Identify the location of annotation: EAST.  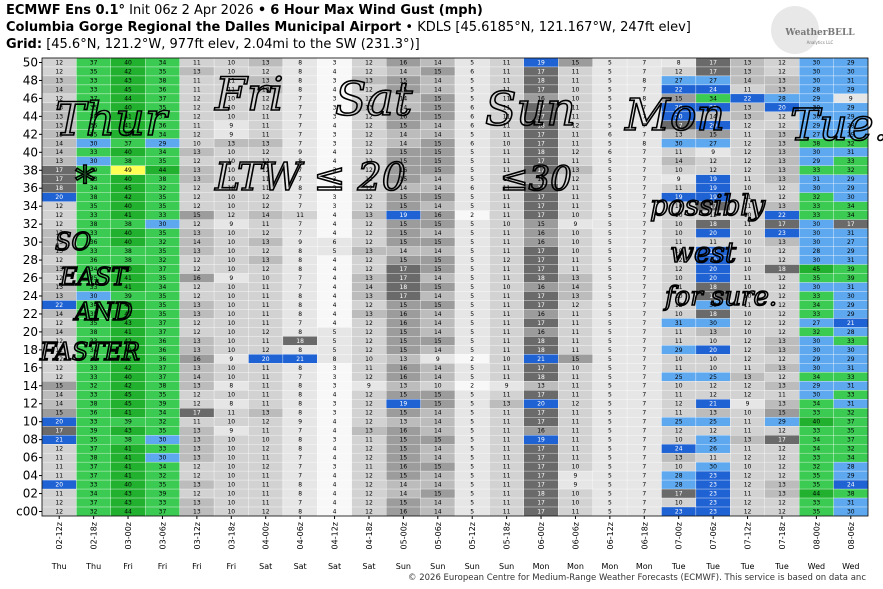
(94, 277).